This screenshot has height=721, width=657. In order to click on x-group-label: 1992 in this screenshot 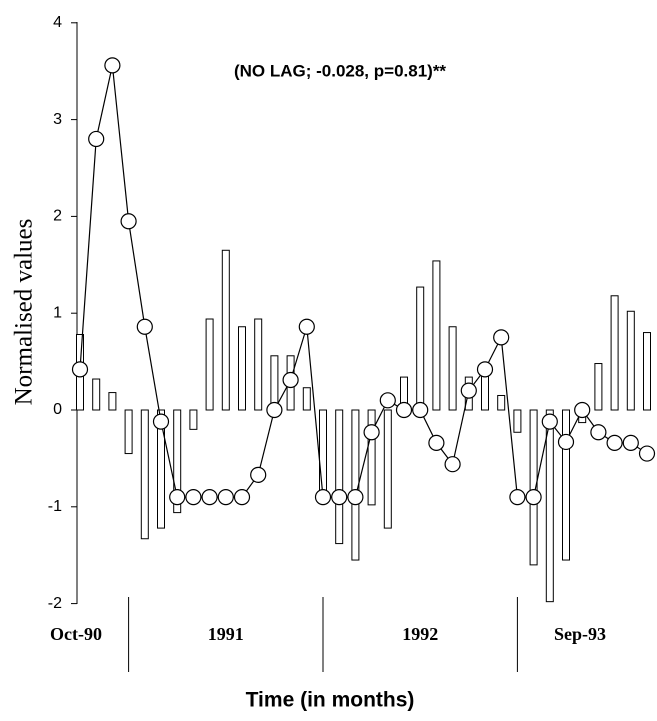, I will do `click(420, 634)`.